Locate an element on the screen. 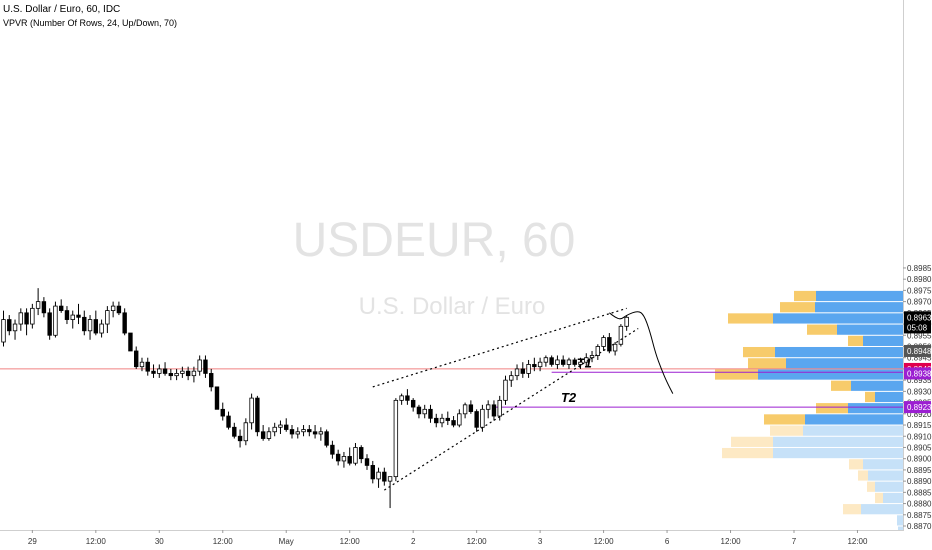 The image size is (932, 550). price-tick-label: 0.8985 is located at coordinates (919, 268).